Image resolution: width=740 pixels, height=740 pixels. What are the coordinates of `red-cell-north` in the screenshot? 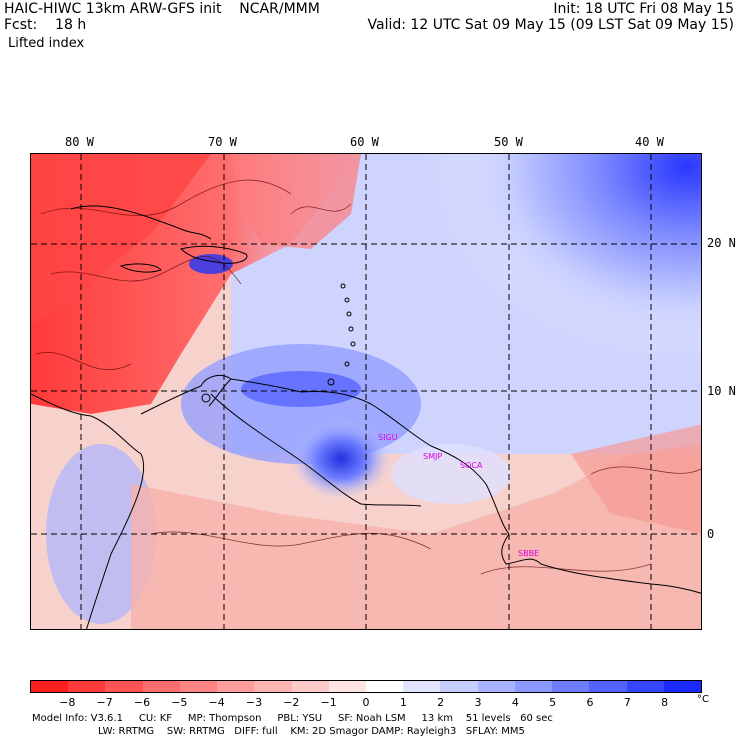 It's located at (296, 201).